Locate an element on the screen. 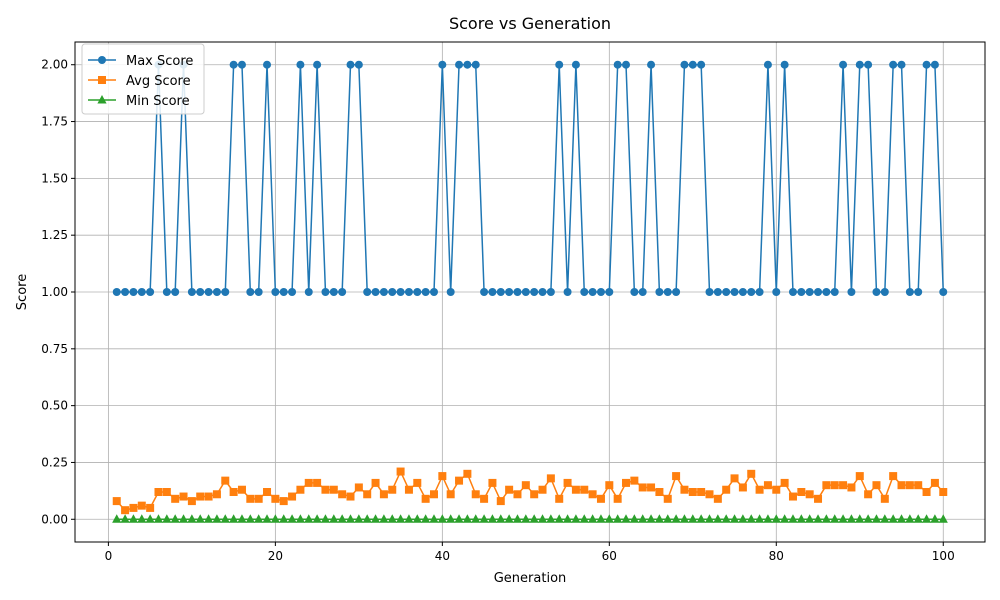 This screenshot has height=600, width=1000. x-tick-label: 20 is located at coordinates (275, 556).